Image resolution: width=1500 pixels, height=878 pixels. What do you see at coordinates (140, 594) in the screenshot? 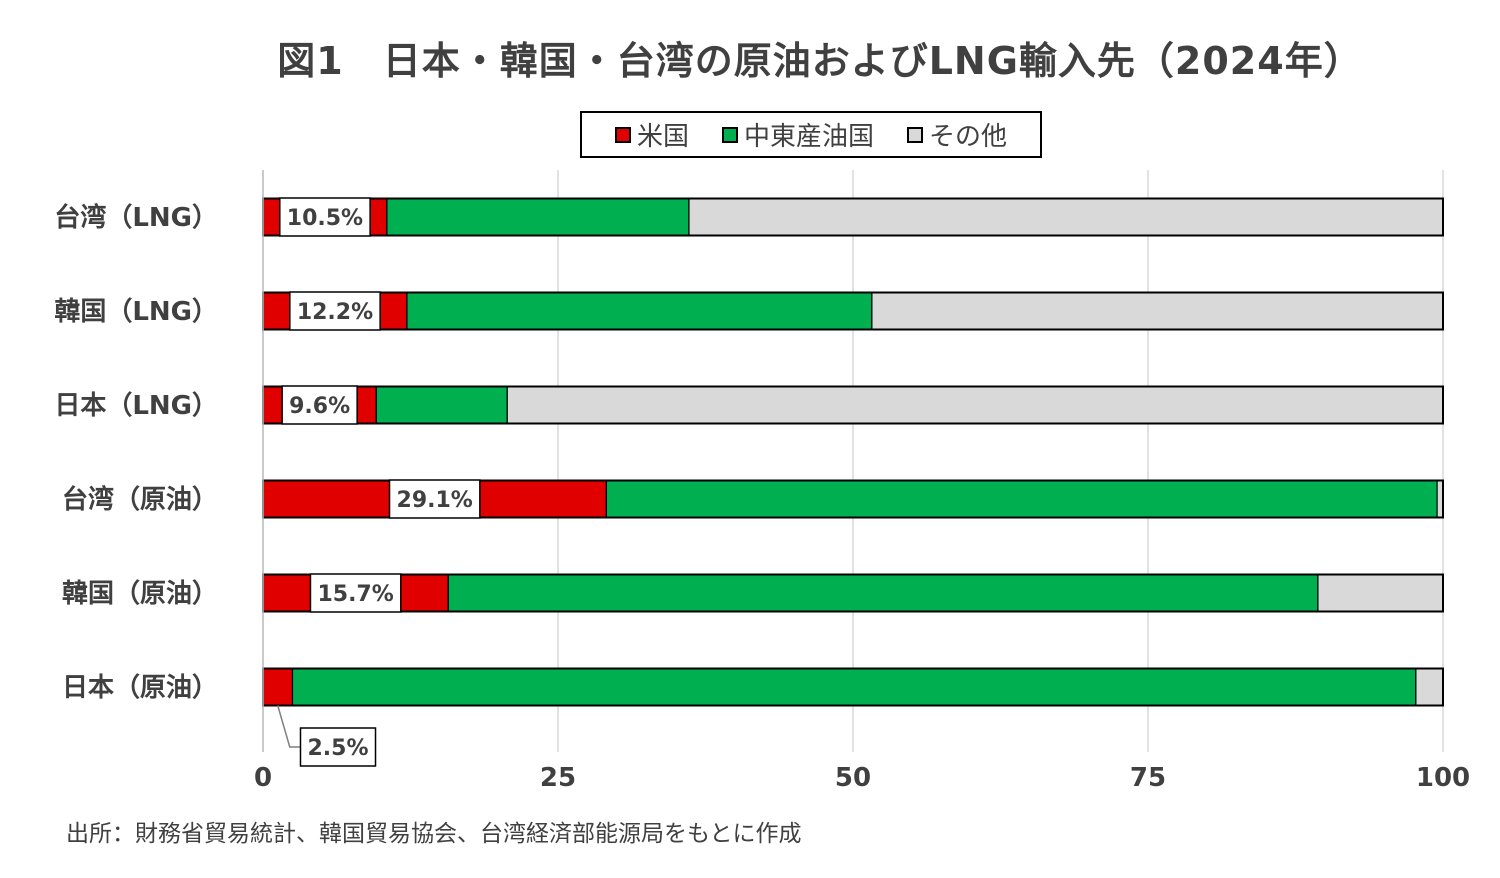
I see `category-label: 韓国（原油）` at bounding box center [140, 594].